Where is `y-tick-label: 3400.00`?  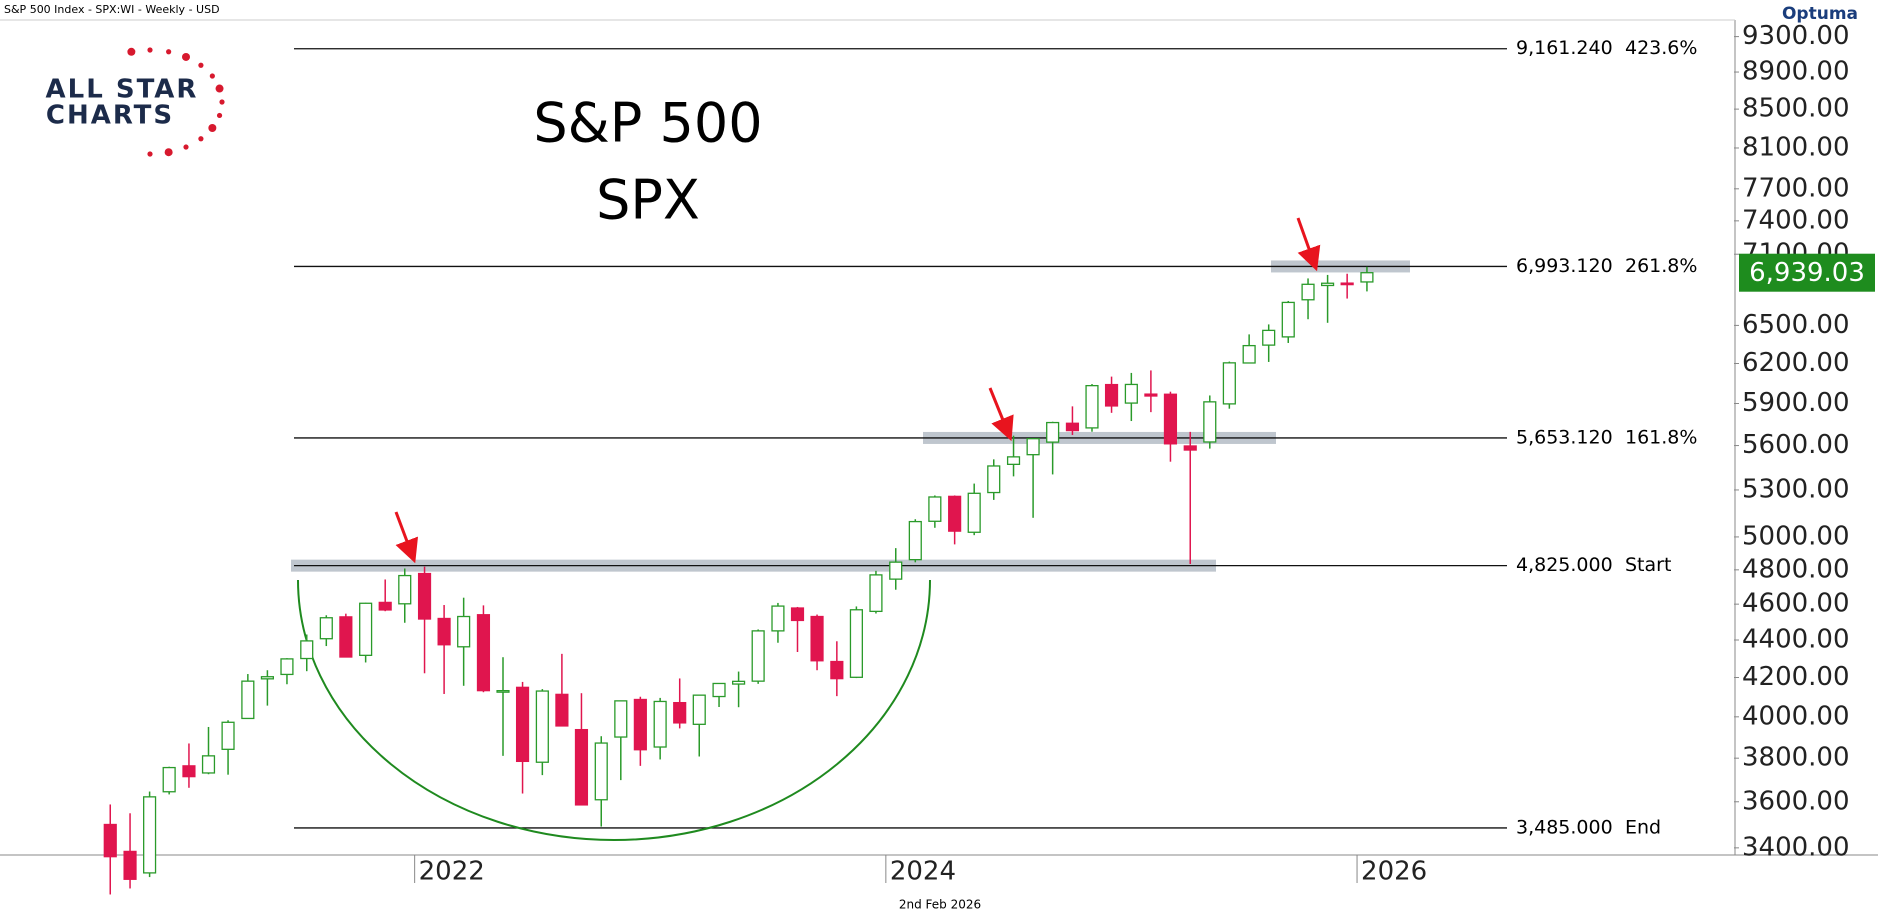
y-tick-label: 3400.00 is located at coordinates (1796, 847).